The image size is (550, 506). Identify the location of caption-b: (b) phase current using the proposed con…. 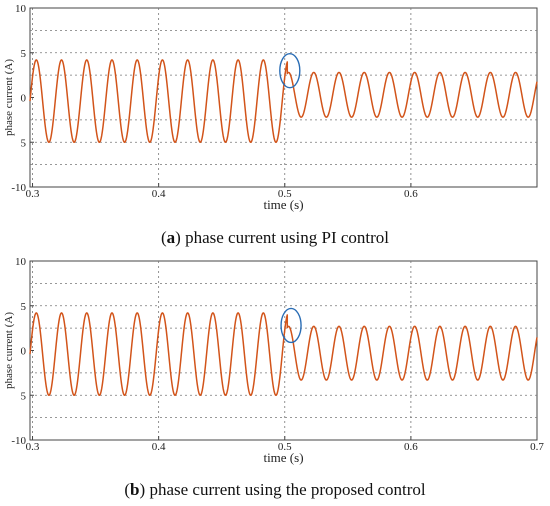
(275, 489).